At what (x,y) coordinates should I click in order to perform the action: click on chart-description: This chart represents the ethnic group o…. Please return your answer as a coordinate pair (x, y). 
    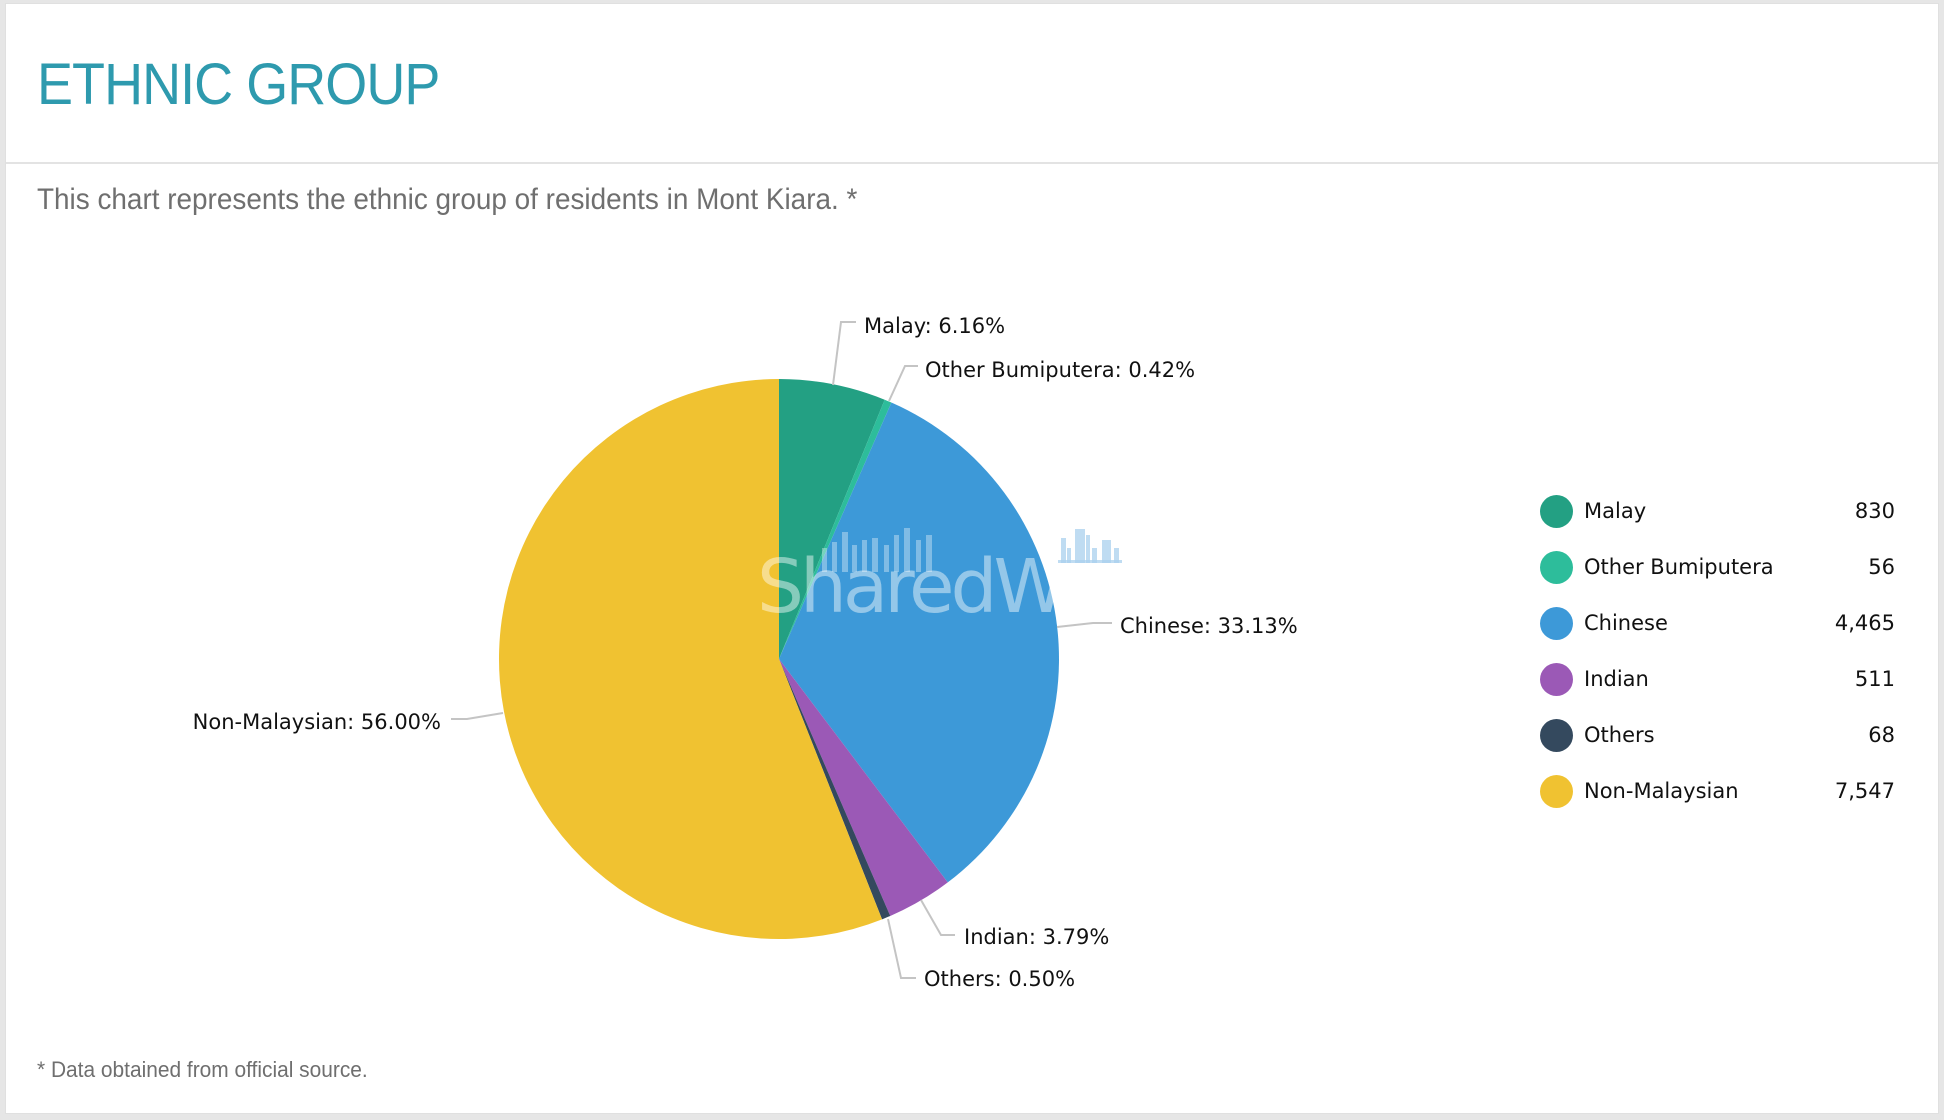
    Looking at the image, I should click on (447, 199).